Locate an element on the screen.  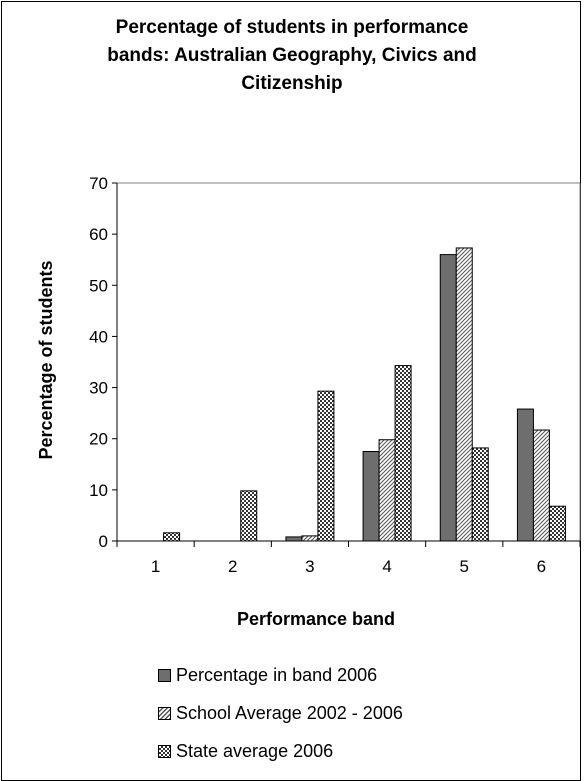
legend-item-series-1: Percentage in band 2006 is located at coordinates (267, 675).